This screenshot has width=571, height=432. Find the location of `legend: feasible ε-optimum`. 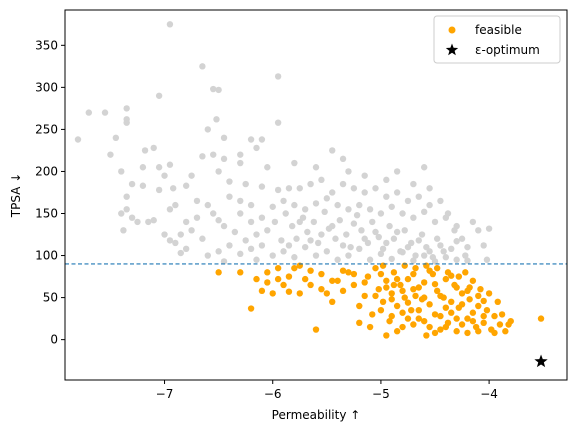

legend: feasible ε-optimum is located at coordinates (497, 39).